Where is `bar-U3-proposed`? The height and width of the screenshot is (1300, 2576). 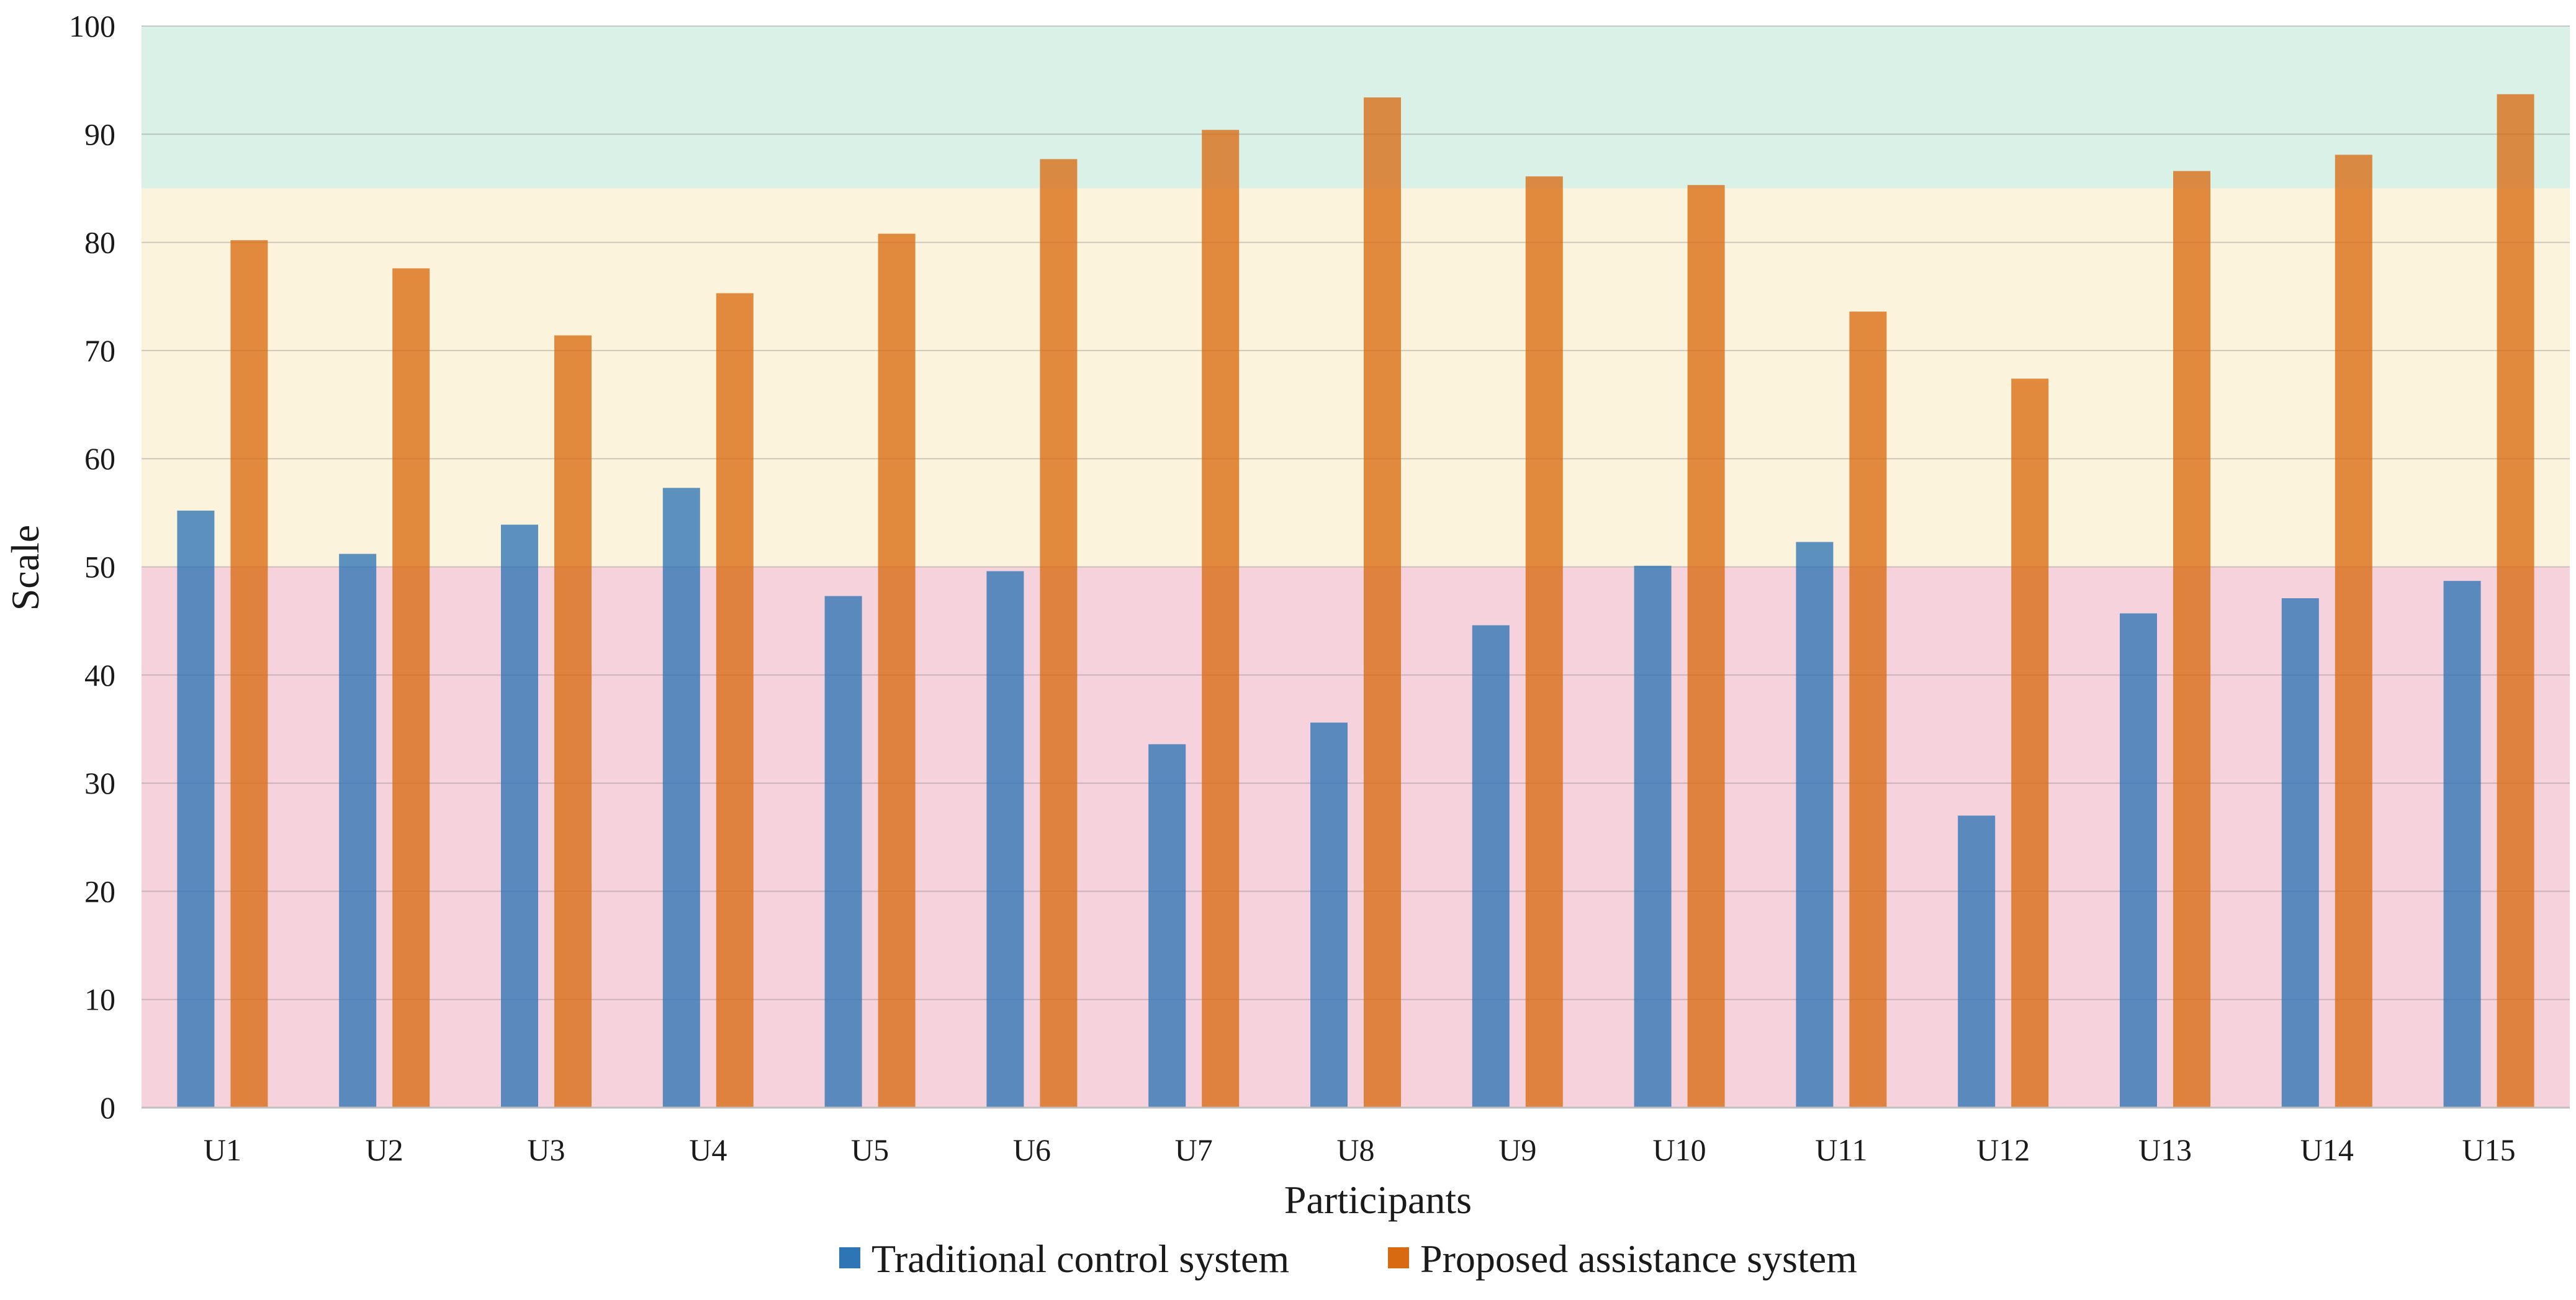
bar-U3-proposed is located at coordinates (573, 722).